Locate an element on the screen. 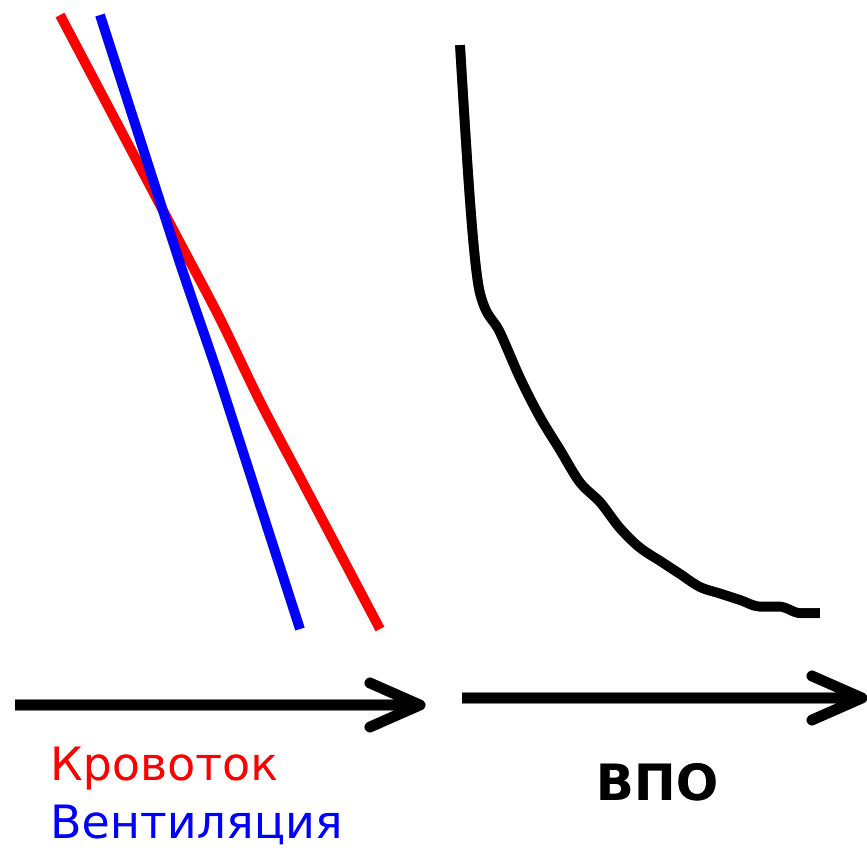 The height and width of the screenshot is (857, 867). x-axis-title: ВПО is located at coordinates (657, 783).